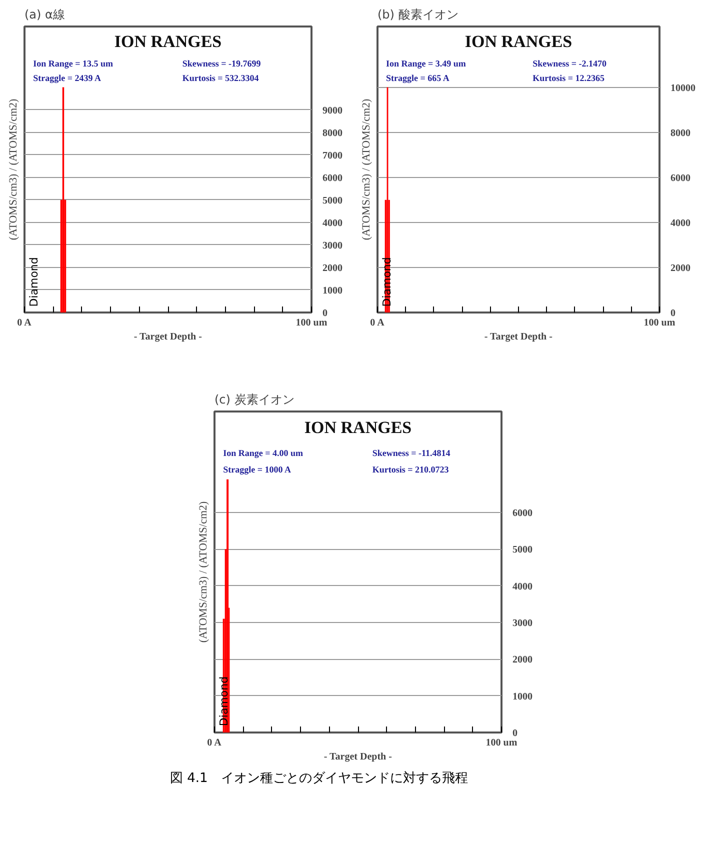 The width and height of the screenshot is (706, 844). Describe the element at coordinates (683, 88) in the screenshot. I see `y-tick-label: 10000` at that location.